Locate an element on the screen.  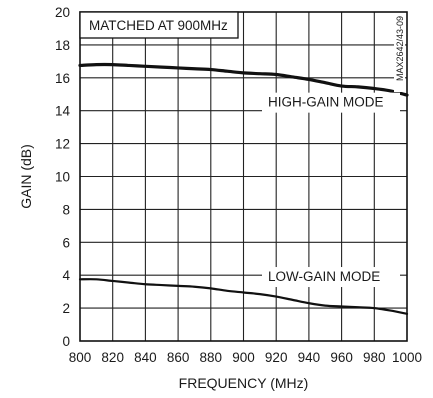
y-tick-labels: 0 2 4 6 8 10 12 14 16 18 20 is located at coordinates (63, 177).